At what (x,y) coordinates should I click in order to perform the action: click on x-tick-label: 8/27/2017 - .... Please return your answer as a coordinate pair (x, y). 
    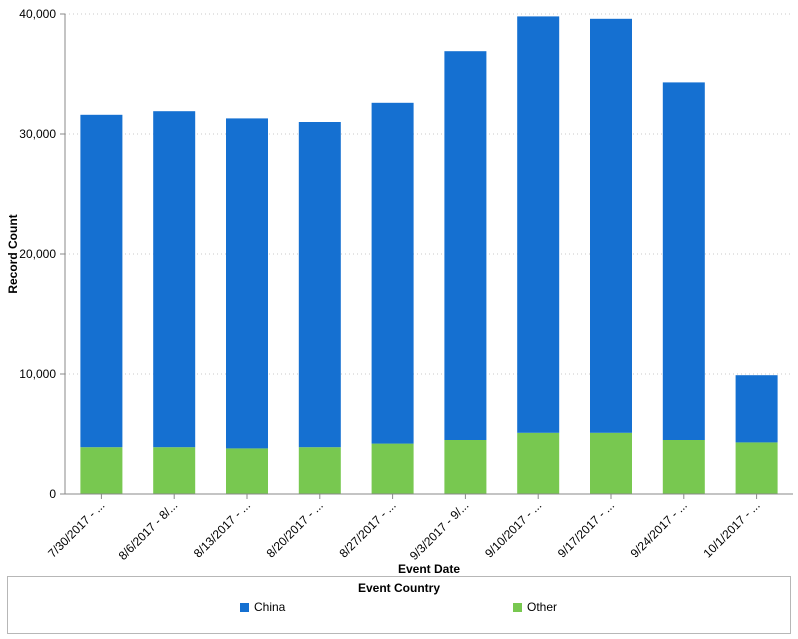
    Looking at the image, I should click on (367, 529).